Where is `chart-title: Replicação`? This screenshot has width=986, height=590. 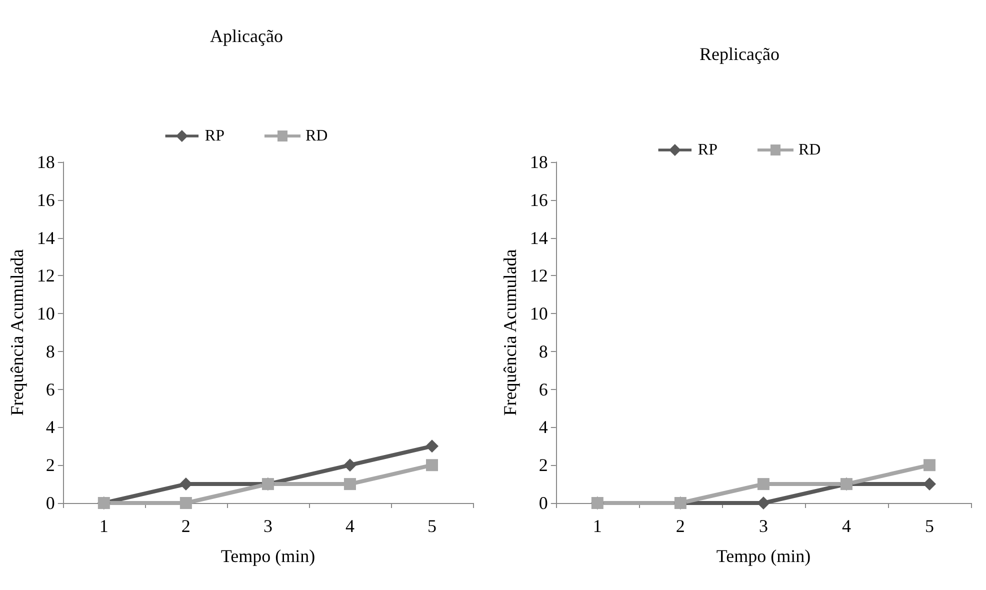 chart-title: Replicação is located at coordinates (740, 54).